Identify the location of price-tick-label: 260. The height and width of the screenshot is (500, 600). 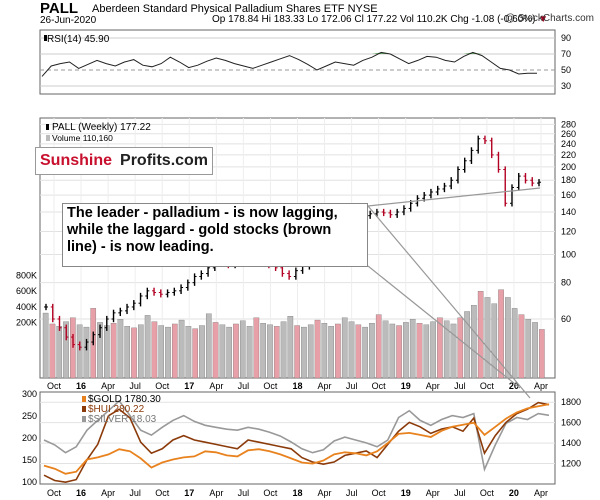
(568, 134).